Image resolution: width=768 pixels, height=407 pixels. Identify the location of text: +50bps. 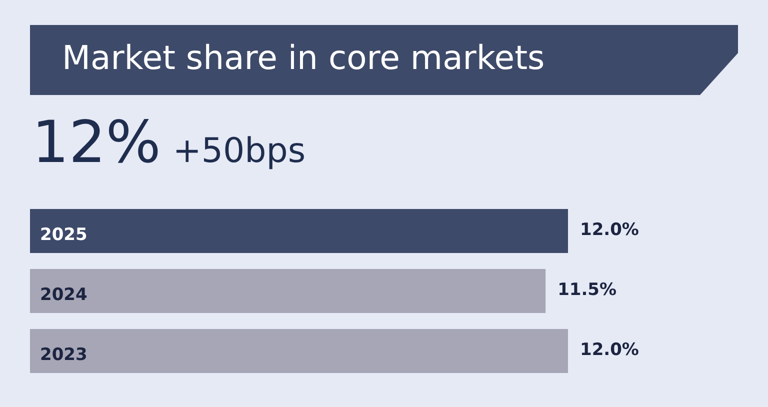
(239, 151).